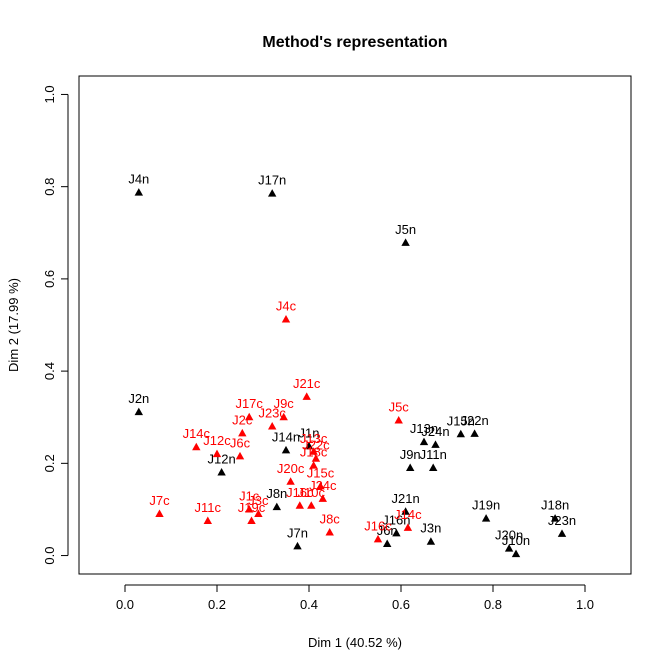 This screenshot has height=671, width=671. What do you see at coordinates (309, 445) in the screenshot?
I see `point-marker-J1n` at bounding box center [309, 445].